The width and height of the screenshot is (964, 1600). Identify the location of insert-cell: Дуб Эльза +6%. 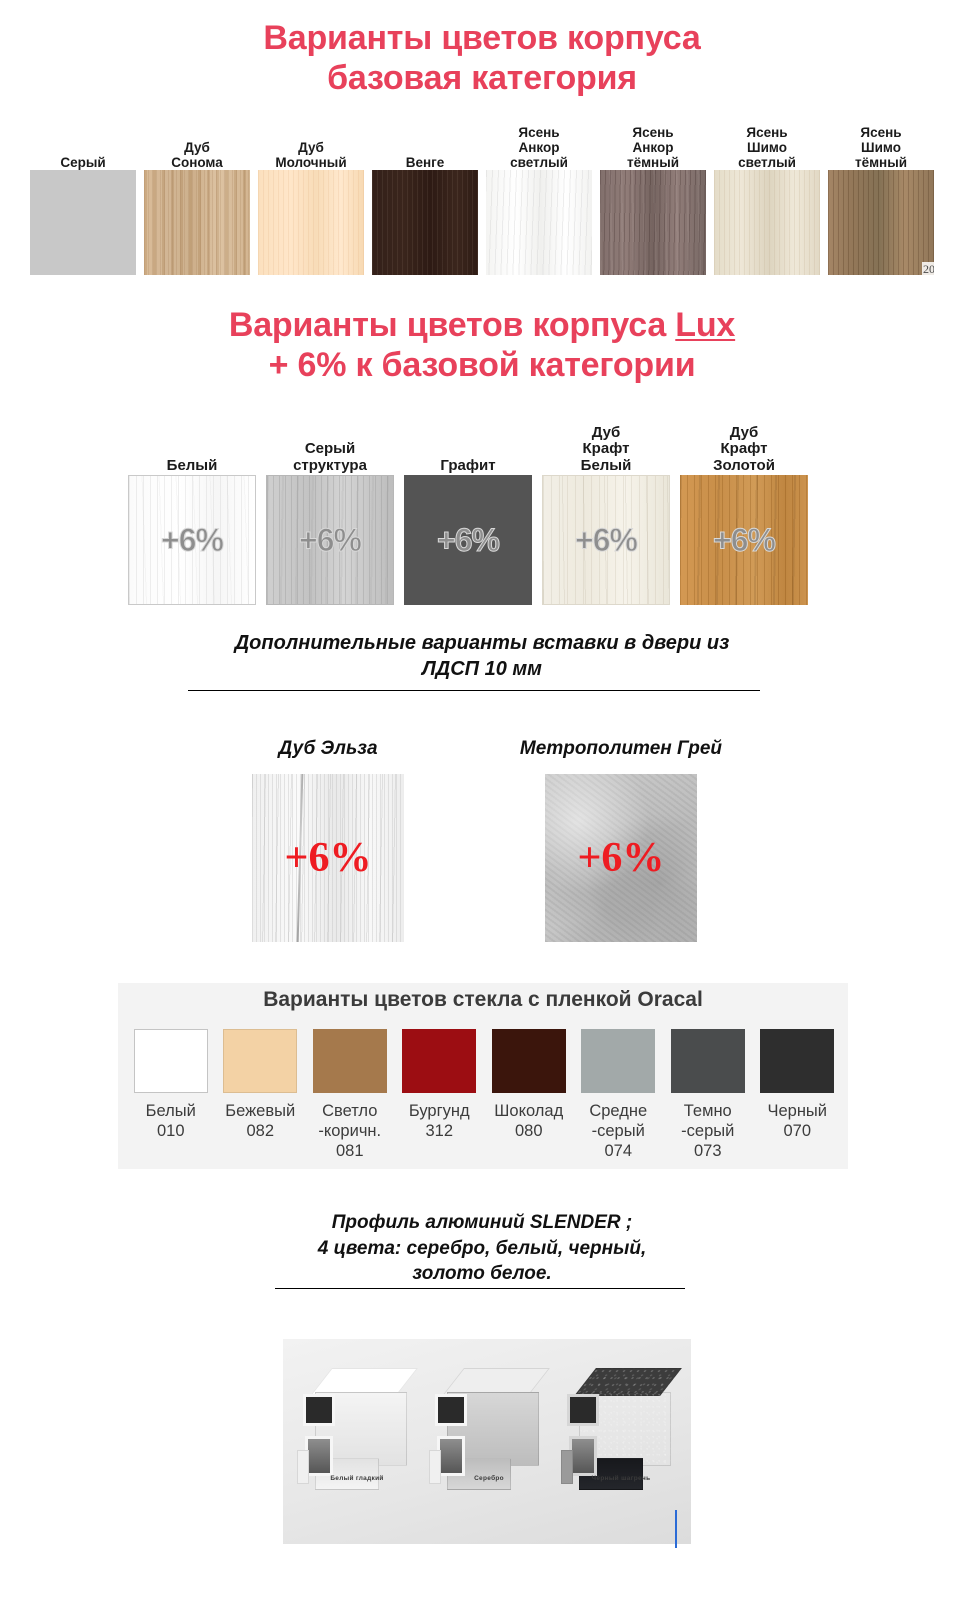
(328, 840).